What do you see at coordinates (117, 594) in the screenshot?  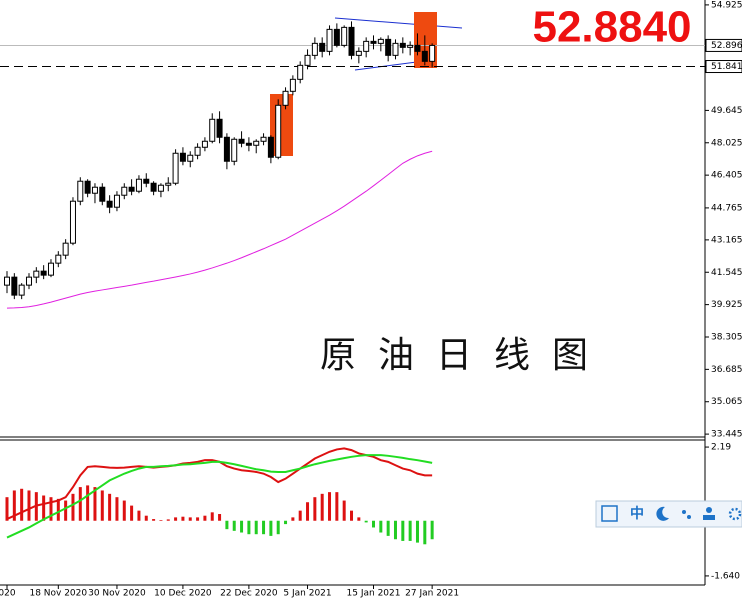 I see `x-tick-label: 30 Nov 2020` at bounding box center [117, 594].